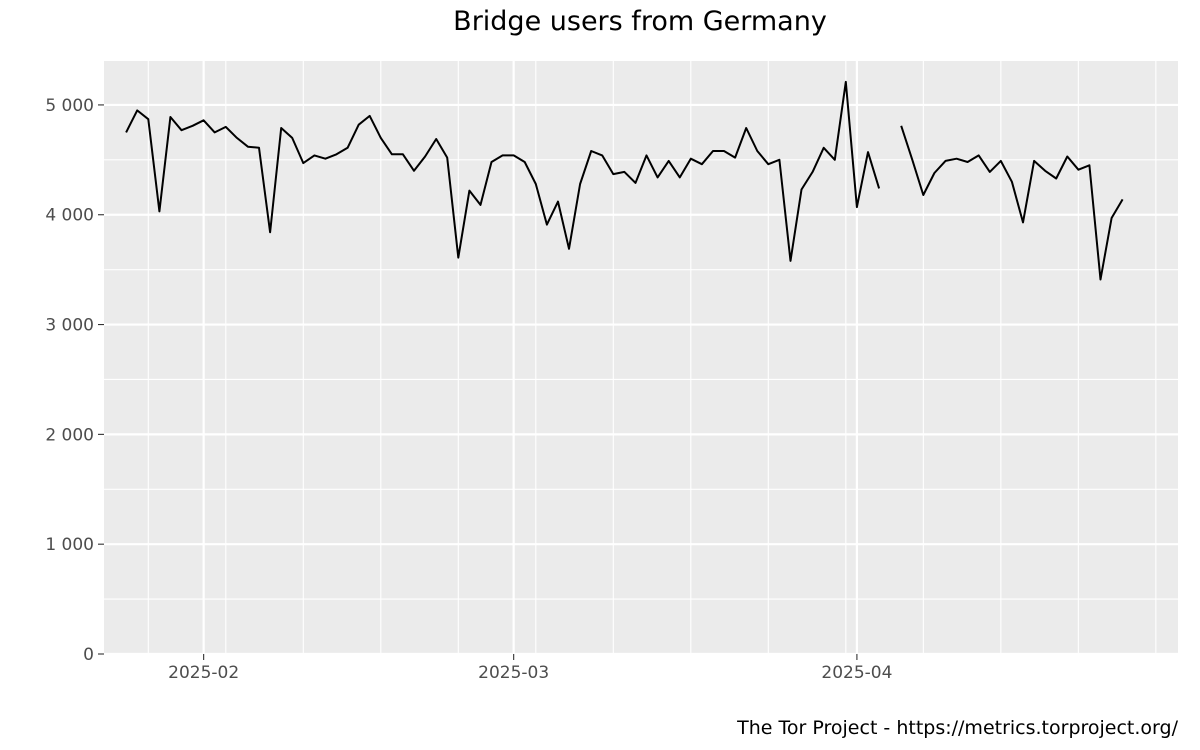 The height and width of the screenshot is (750, 1200). What do you see at coordinates (88, 655) in the screenshot?
I see `y-tick-label: 0` at bounding box center [88, 655].